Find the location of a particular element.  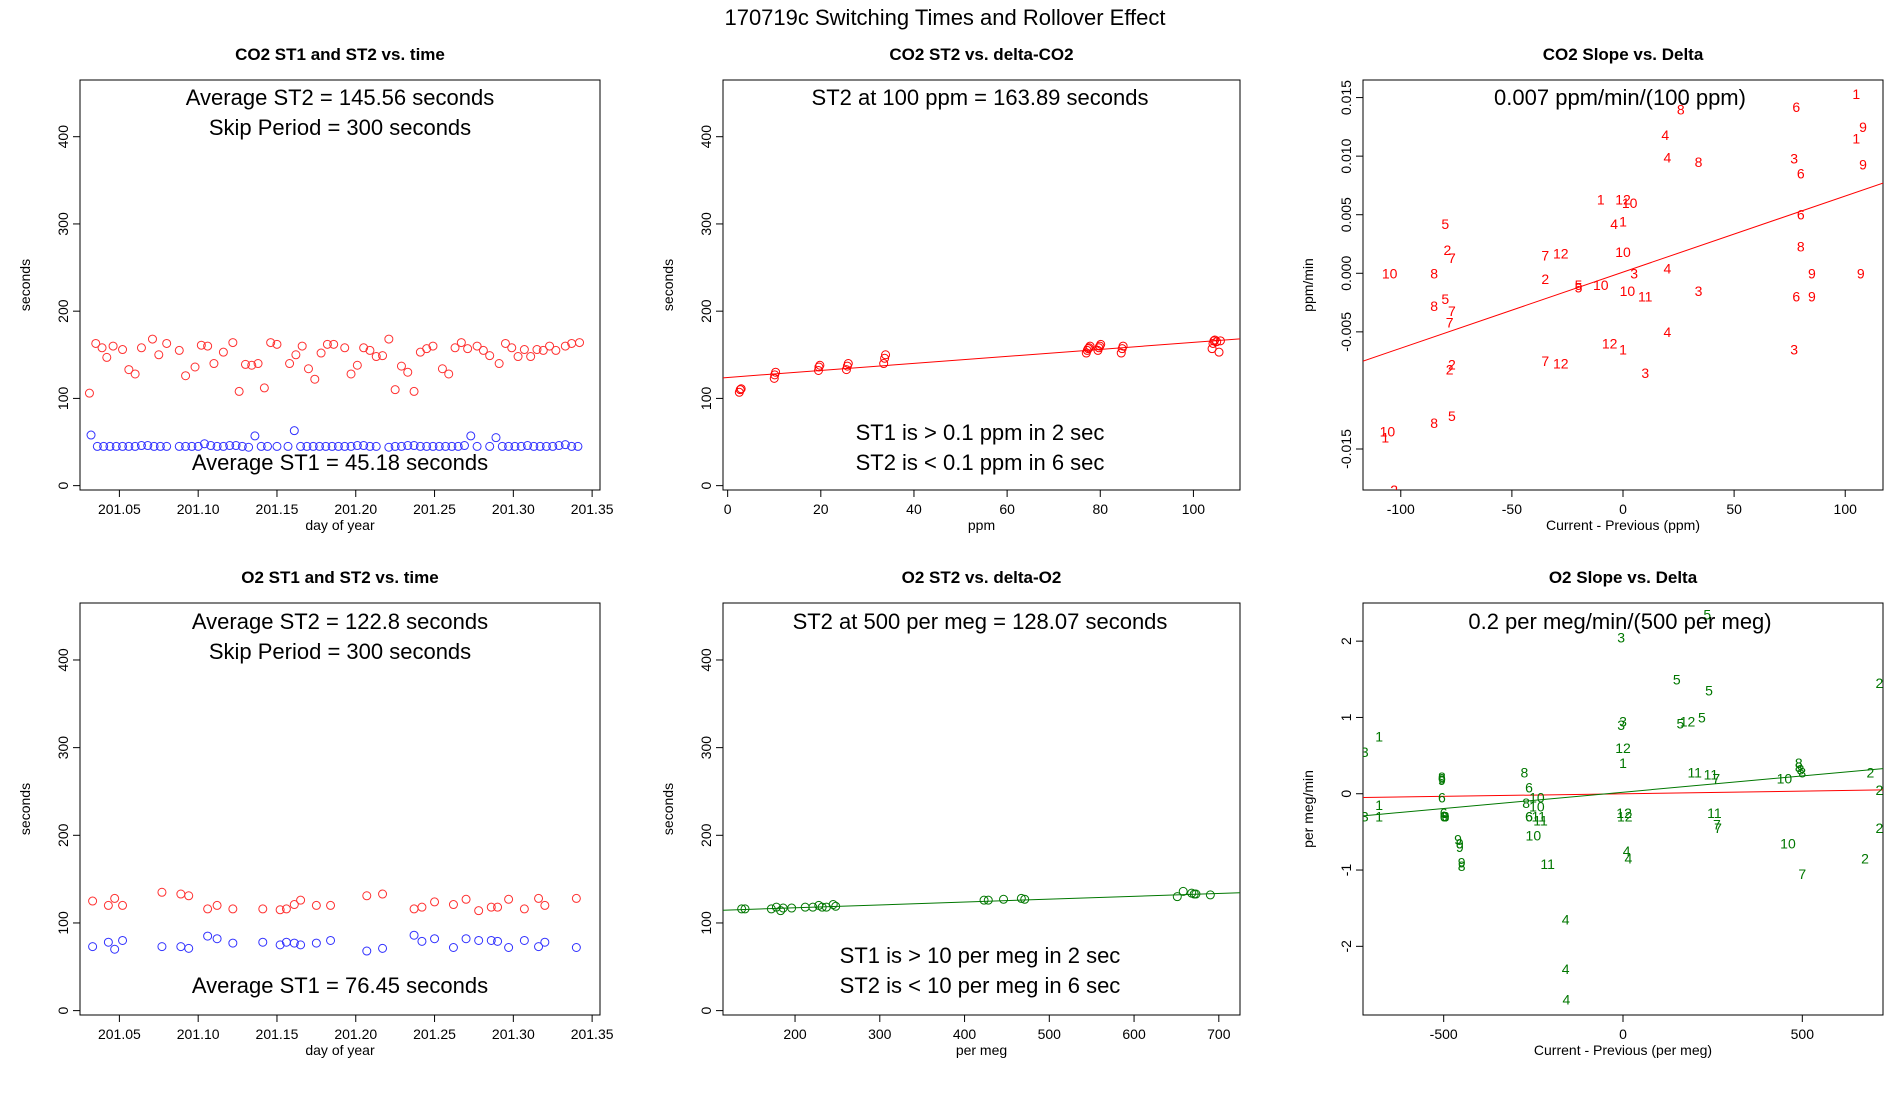

y-tick-label: 100 is located at coordinates (63, 399).